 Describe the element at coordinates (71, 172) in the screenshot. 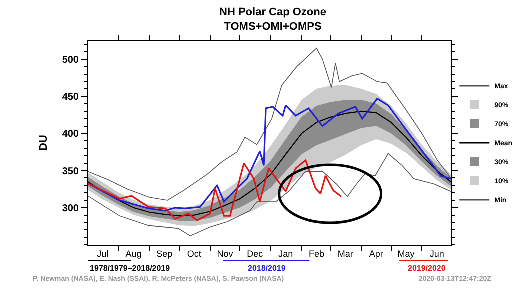

I see `y-tick-label: 350` at that location.